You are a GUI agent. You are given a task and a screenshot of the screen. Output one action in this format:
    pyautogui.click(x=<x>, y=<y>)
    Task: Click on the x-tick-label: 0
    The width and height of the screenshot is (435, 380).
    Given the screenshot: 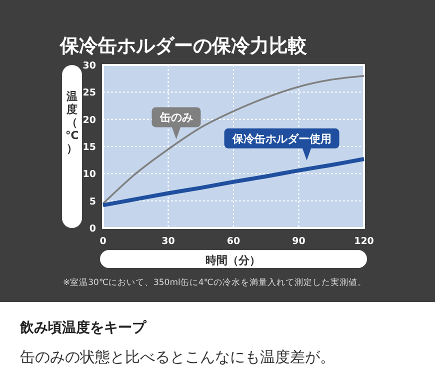 What is the action you would take?
    pyautogui.click(x=103, y=241)
    